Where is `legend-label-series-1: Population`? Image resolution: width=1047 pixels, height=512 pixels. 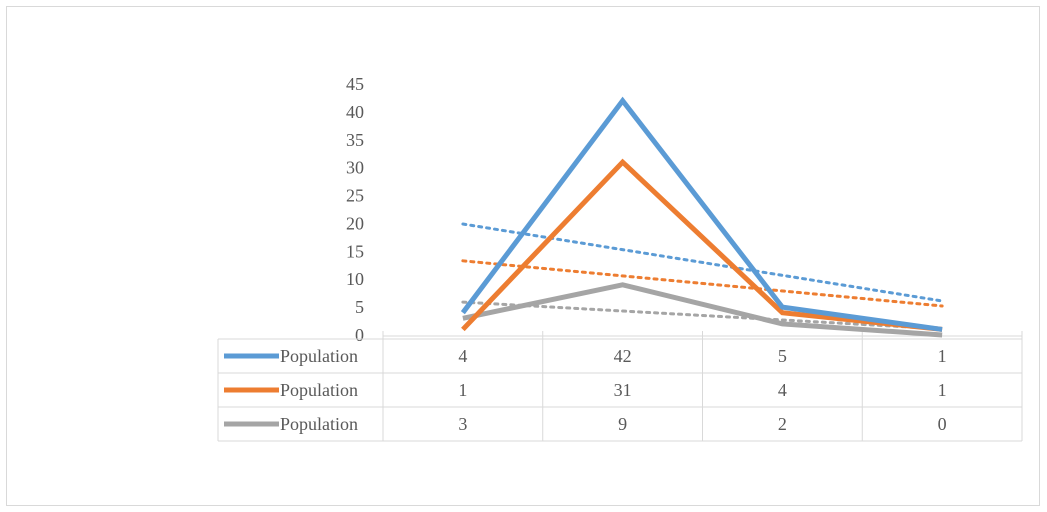 legend-label-series-1: Population is located at coordinates (319, 356).